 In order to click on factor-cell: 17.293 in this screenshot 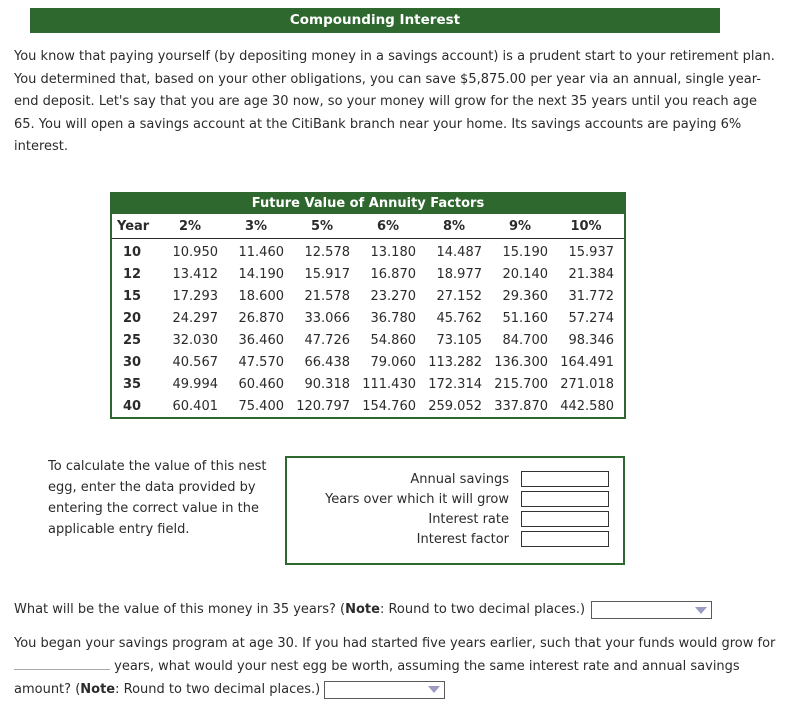, I will do `click(195, 296)`.